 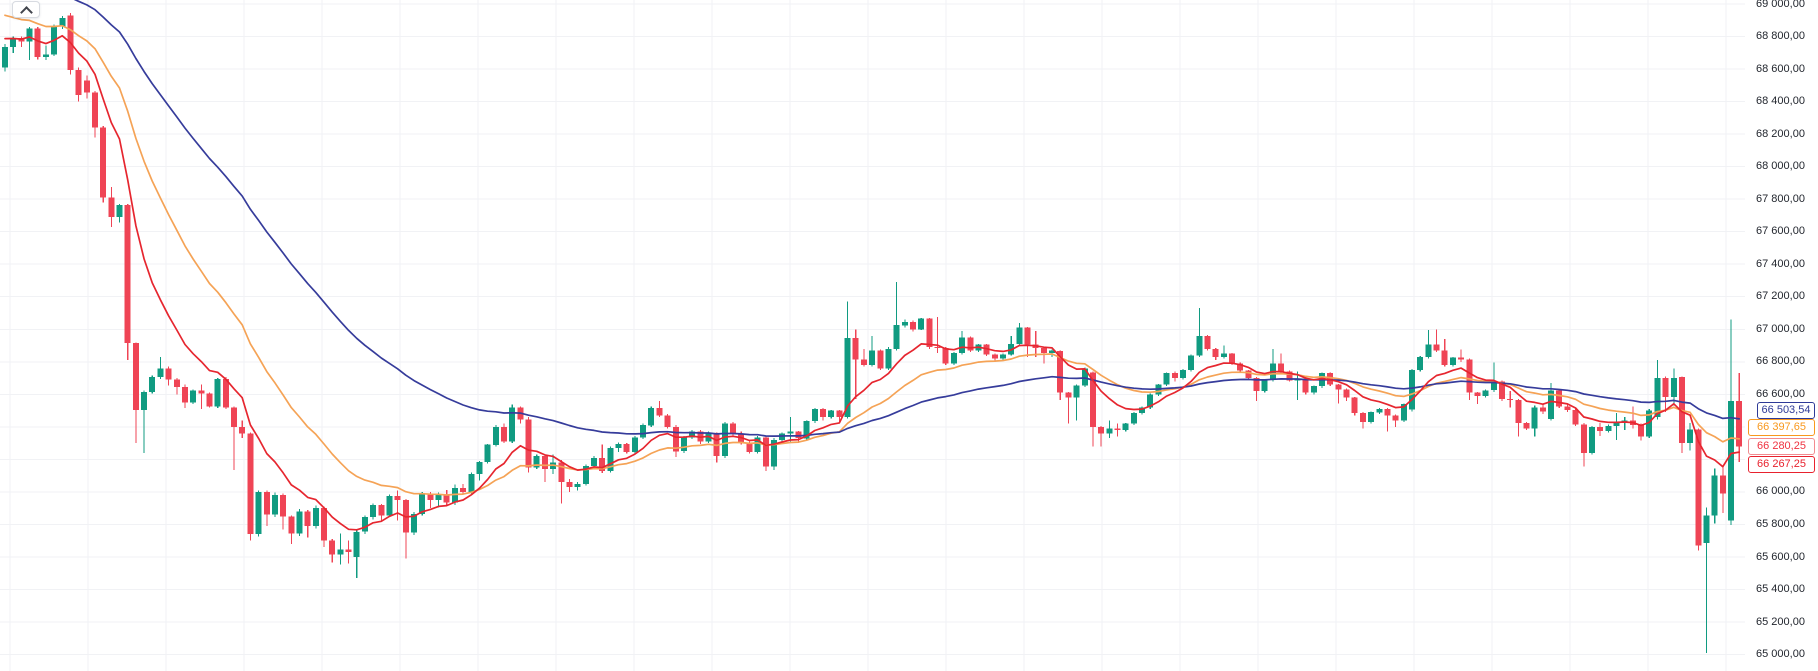 What do you see at coordinates (1786, 410) in the screenshot?
I see `price-tag-ema-slow: 66 503,54` at bounding box center [1786, 410].